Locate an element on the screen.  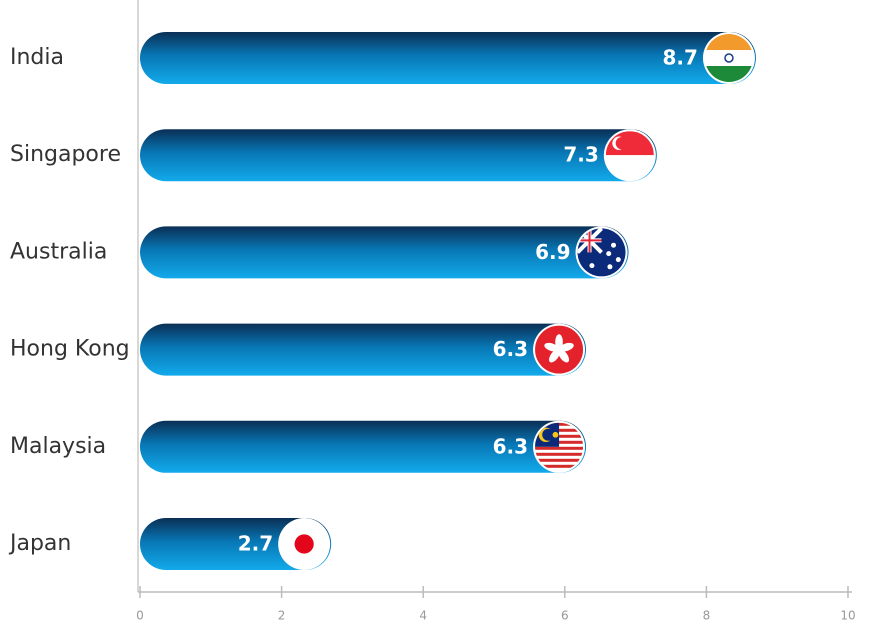
x-tick-label: 4 is located at coordinates (423, 616).